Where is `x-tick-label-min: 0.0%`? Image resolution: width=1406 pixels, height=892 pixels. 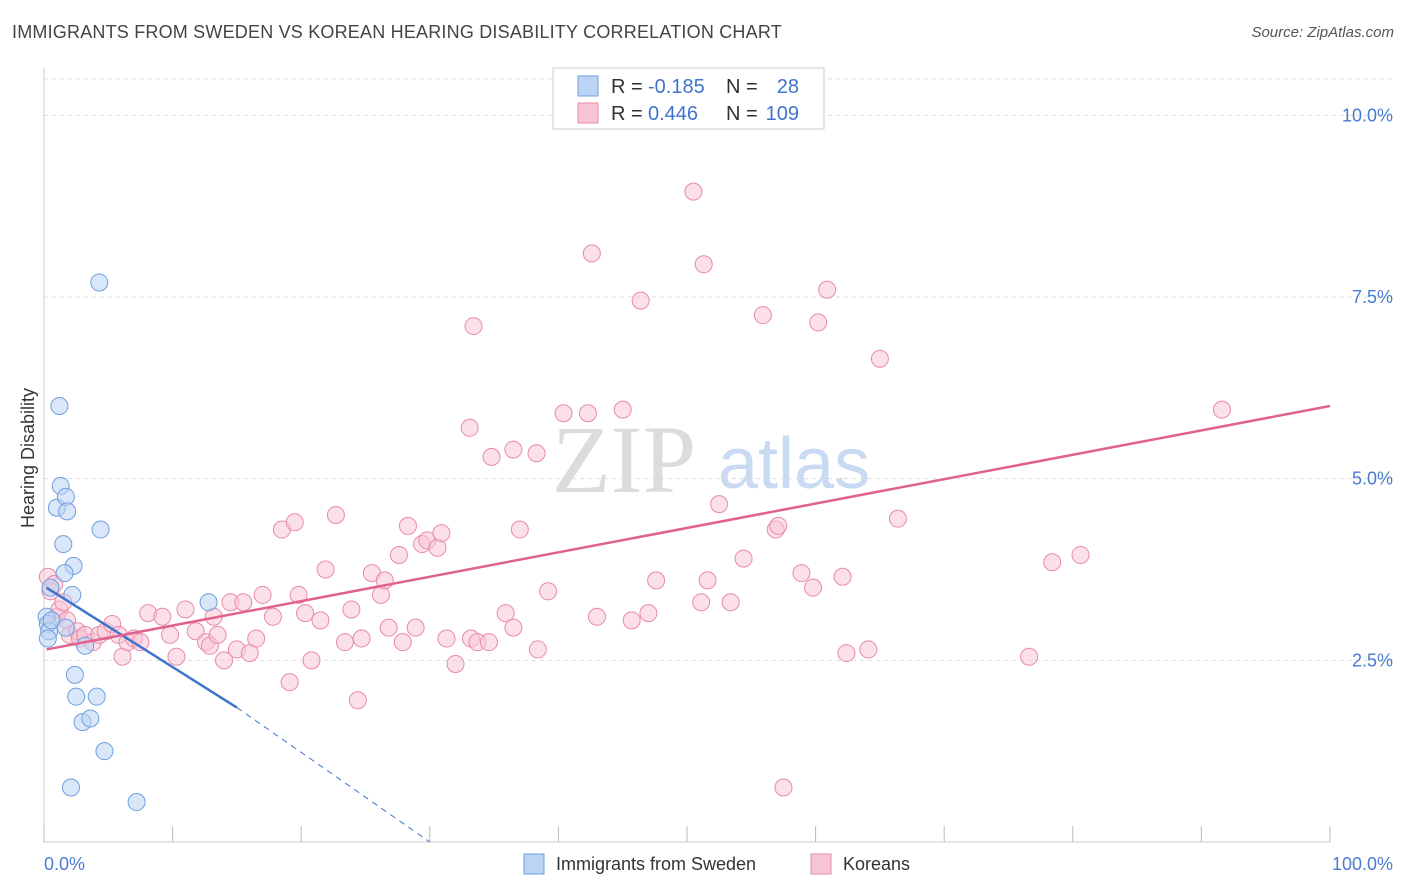 x-tick-label-min: 0.0% is located at coordinates (64, 864).